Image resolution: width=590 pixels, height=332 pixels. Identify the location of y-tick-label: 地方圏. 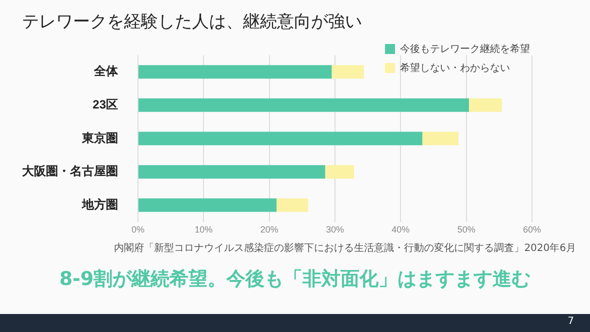
(99, 204).